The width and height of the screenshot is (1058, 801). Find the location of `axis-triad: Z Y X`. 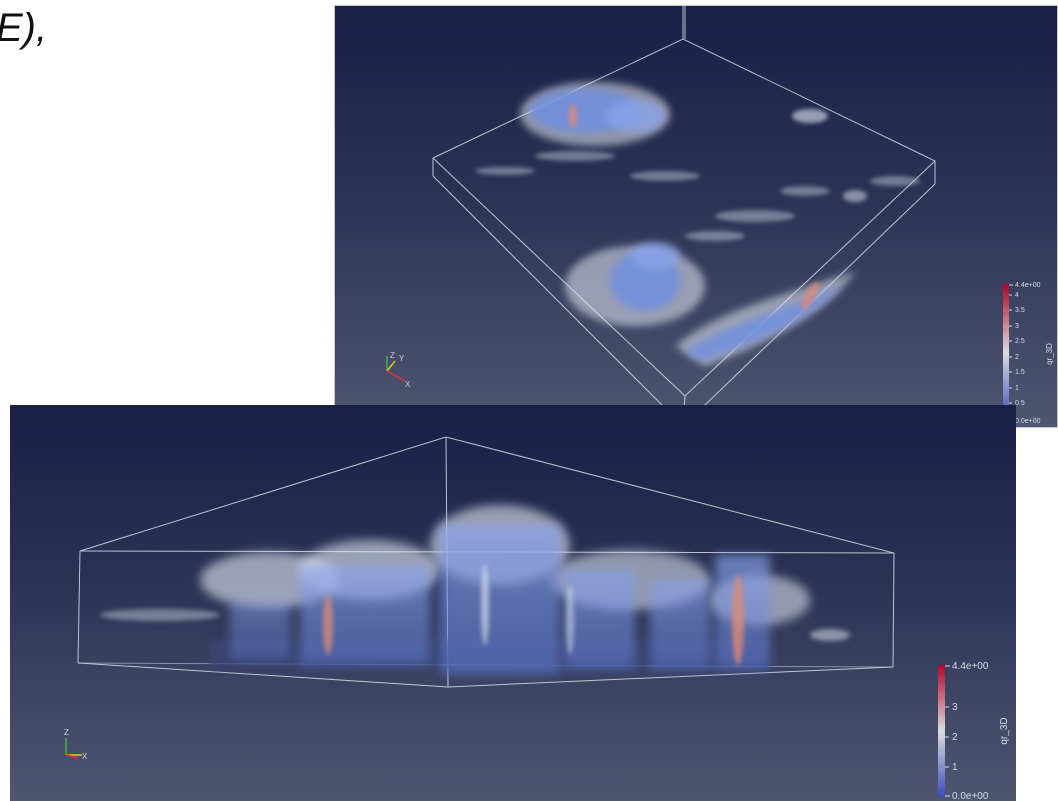

axis-triad: Z Y X is located at coordinates (398, 370).